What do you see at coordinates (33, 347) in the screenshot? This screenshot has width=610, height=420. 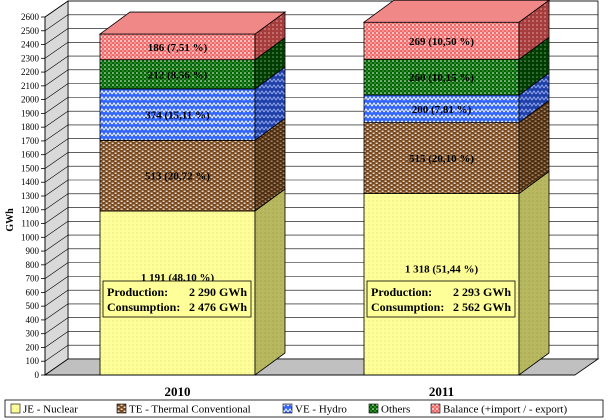 I see `y-tick-label: 200` at bounding box center [33, 347].